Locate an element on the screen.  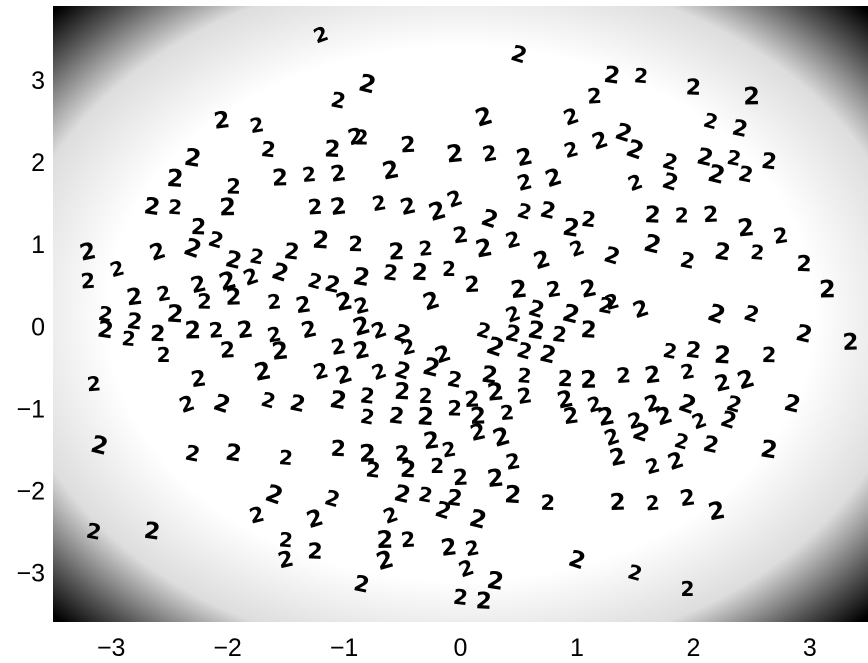
y-tick-label: 3 is located at coordinates (38, 81).